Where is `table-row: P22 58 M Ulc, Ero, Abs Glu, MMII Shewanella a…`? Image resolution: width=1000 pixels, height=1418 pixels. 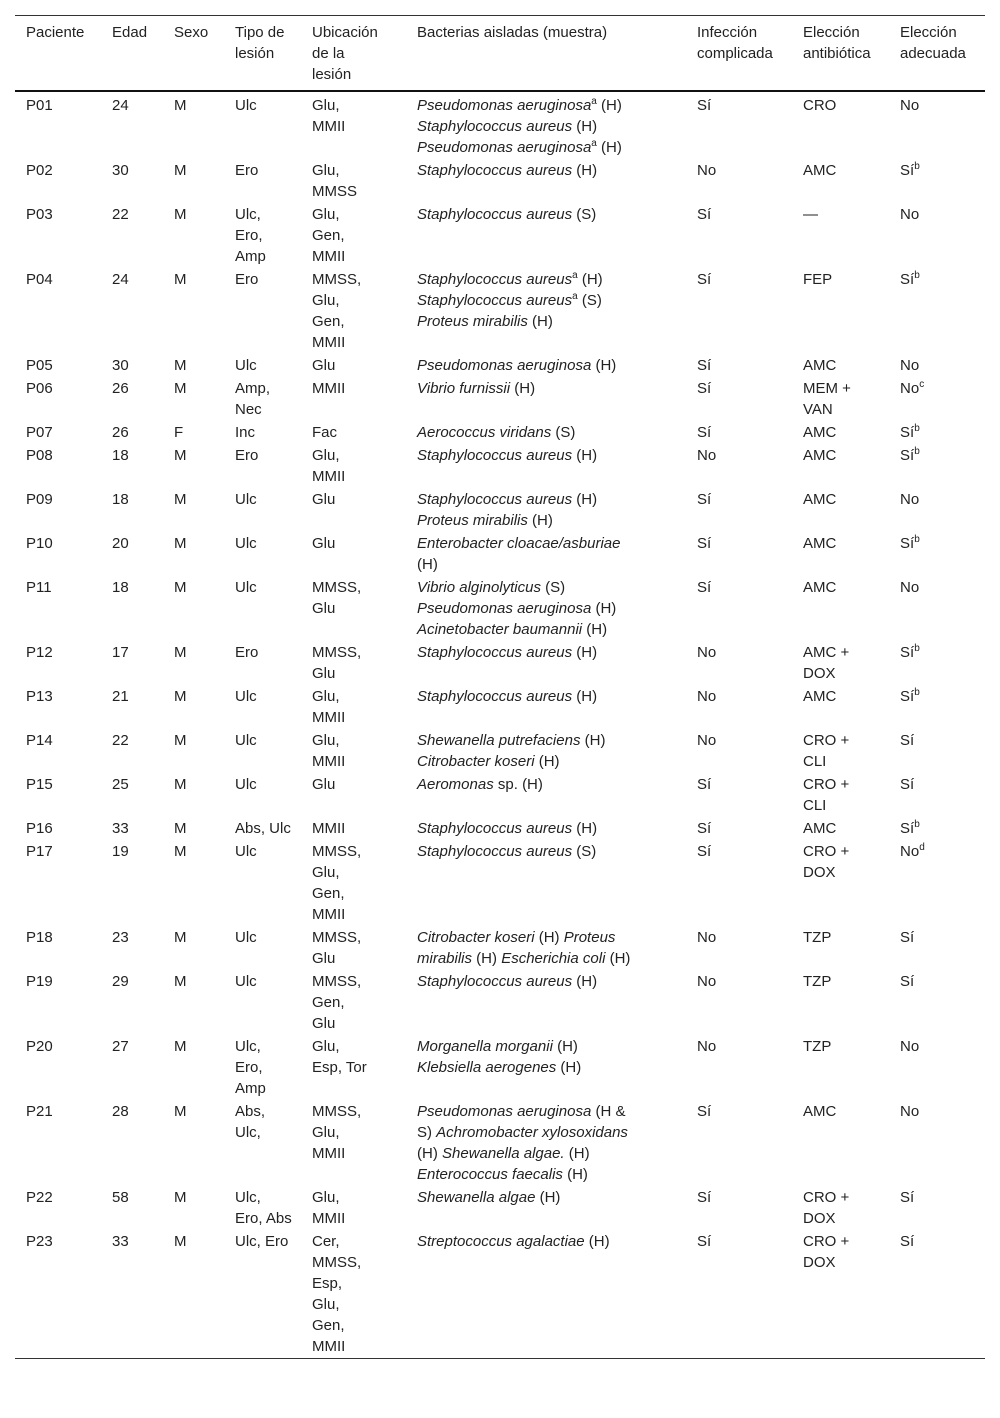 table-row: P22 58 M Ulc, Ero, Abs Glu, MMII Shewanella a… is located at coordinates (500, 1208).